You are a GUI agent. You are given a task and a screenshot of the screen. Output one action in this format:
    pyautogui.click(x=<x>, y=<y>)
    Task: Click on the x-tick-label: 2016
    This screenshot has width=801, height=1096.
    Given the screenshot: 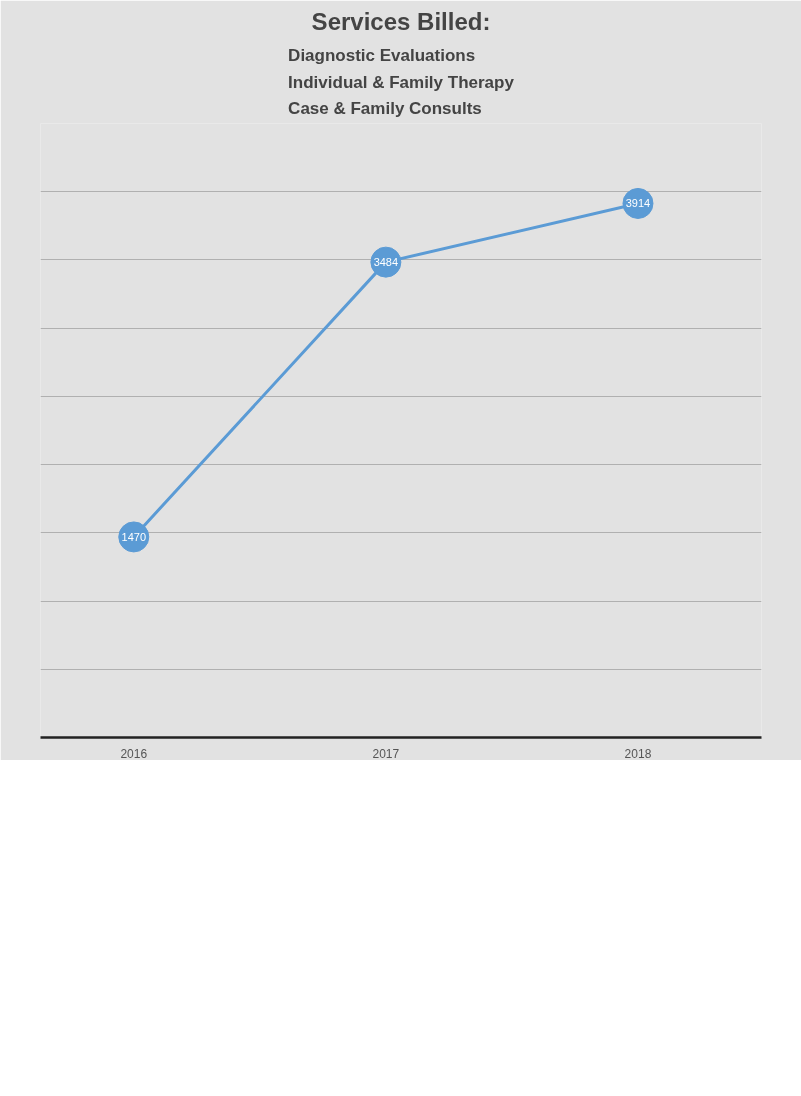 What is the action you would take?
    pyautogui.click(x=134, y=753)
    